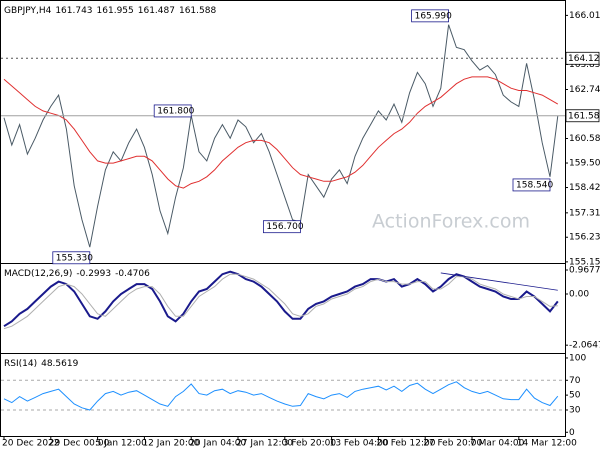 Image resolution: width=600 pixels, height=450 pixels. Describe the element at coordinates (584, 90) in the screenshot. I see `y-tick-label: 162.745` at that location.